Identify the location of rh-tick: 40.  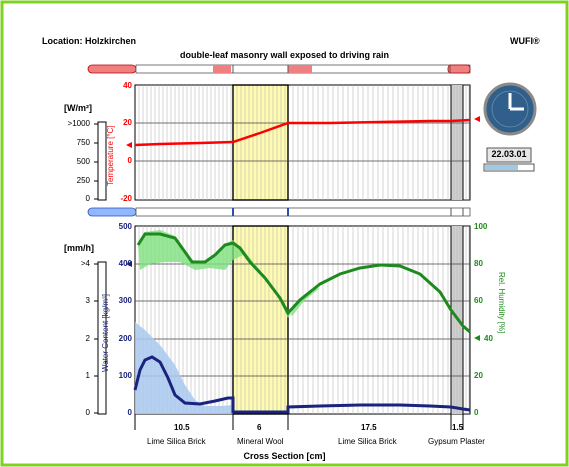
(488, 338).